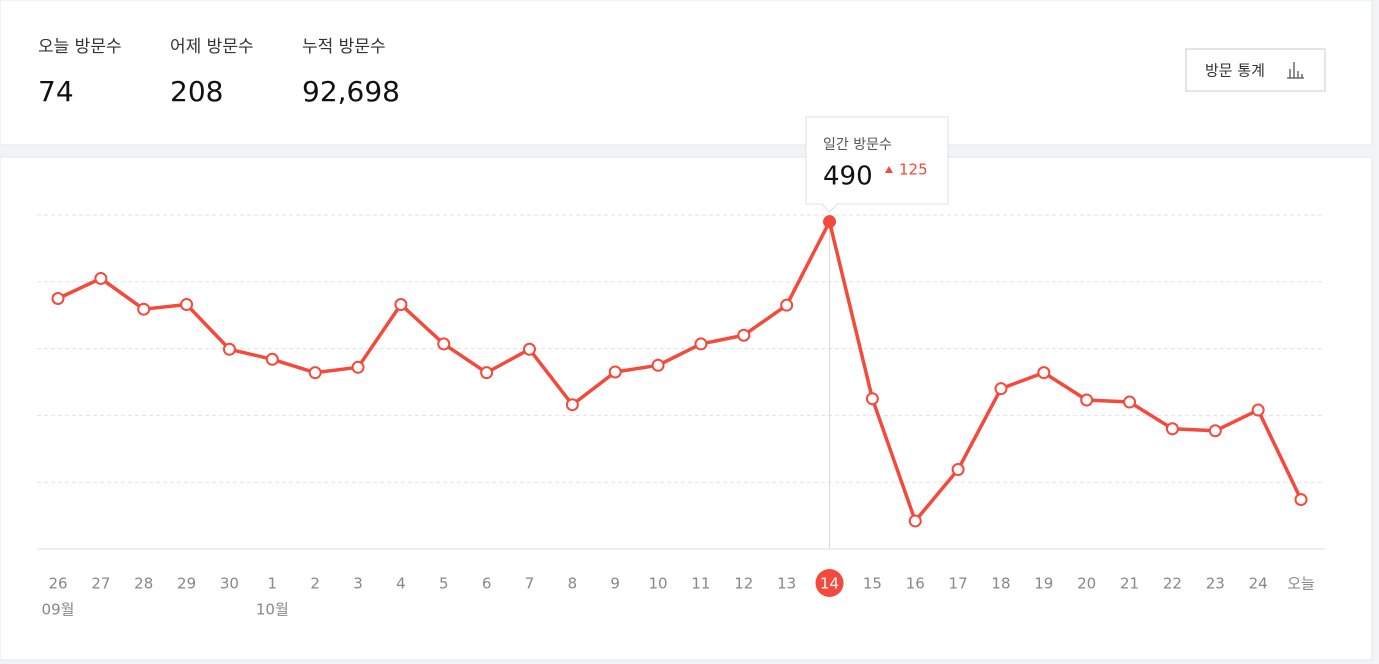  Describe the element at coordinates (848, 177) in the screenshot. I see `tooltip-value: 490` at that location.